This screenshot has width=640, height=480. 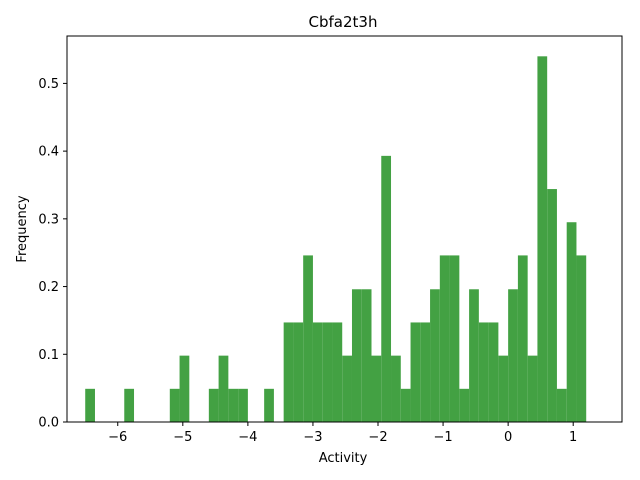 I want to click on x-tick-label: 1, so click(x=573, y=437).